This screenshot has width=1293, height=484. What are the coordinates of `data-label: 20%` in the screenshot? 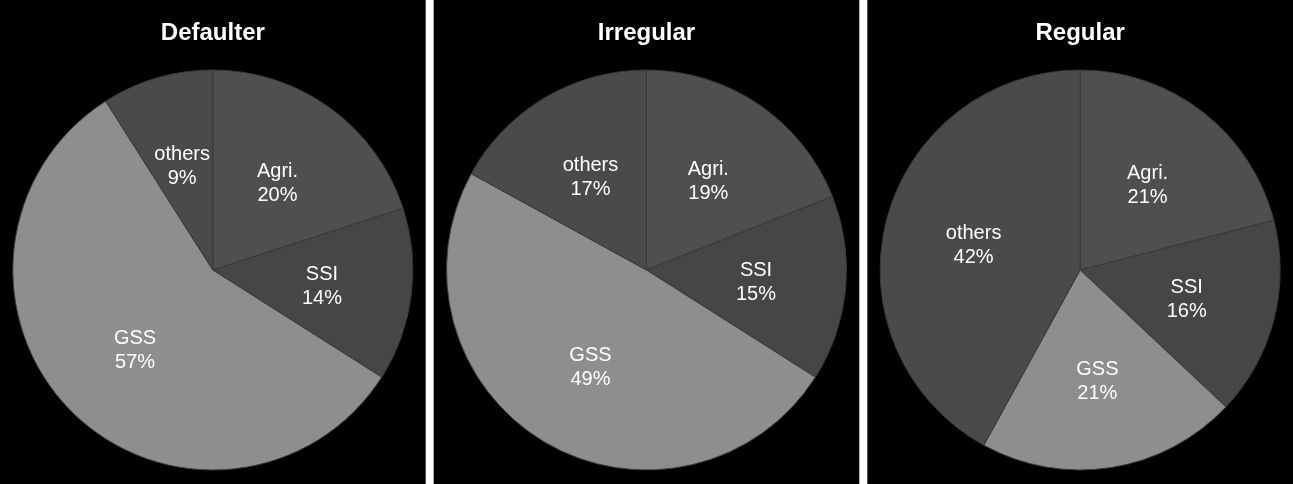 It's located at (277, 194).